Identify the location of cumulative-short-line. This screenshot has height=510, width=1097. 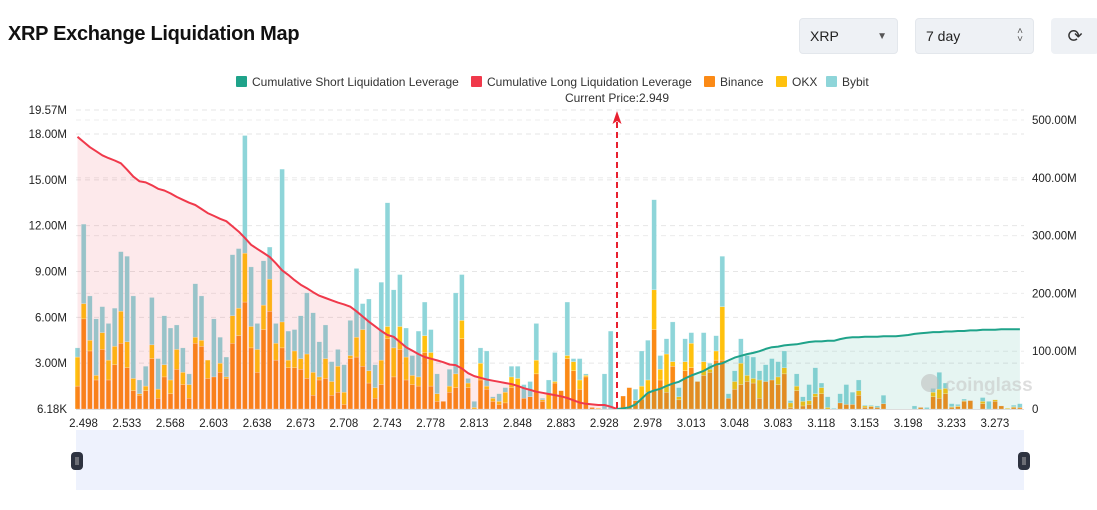
(818, 369).